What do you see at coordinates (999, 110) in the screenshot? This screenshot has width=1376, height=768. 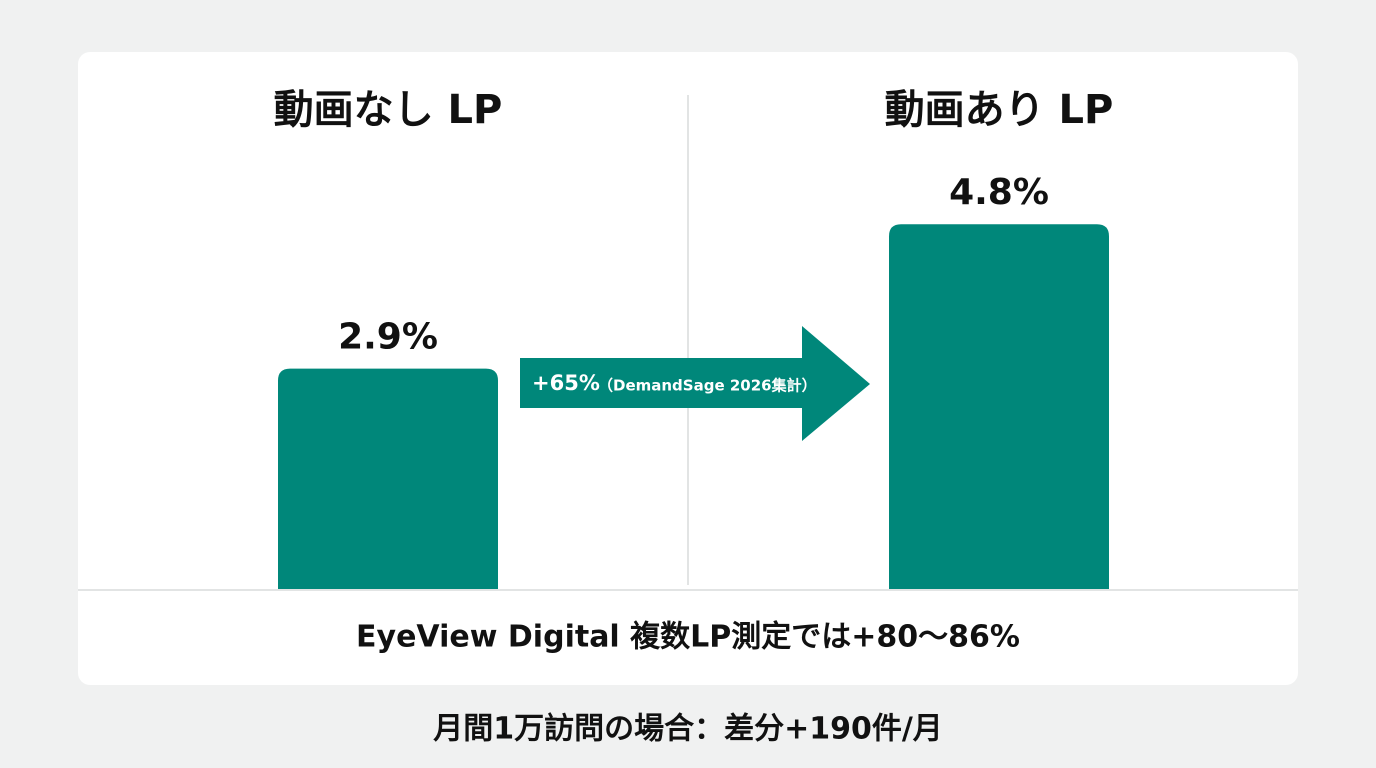 I see `category-title: 動画あり LP` at bounding box center [999, 110].